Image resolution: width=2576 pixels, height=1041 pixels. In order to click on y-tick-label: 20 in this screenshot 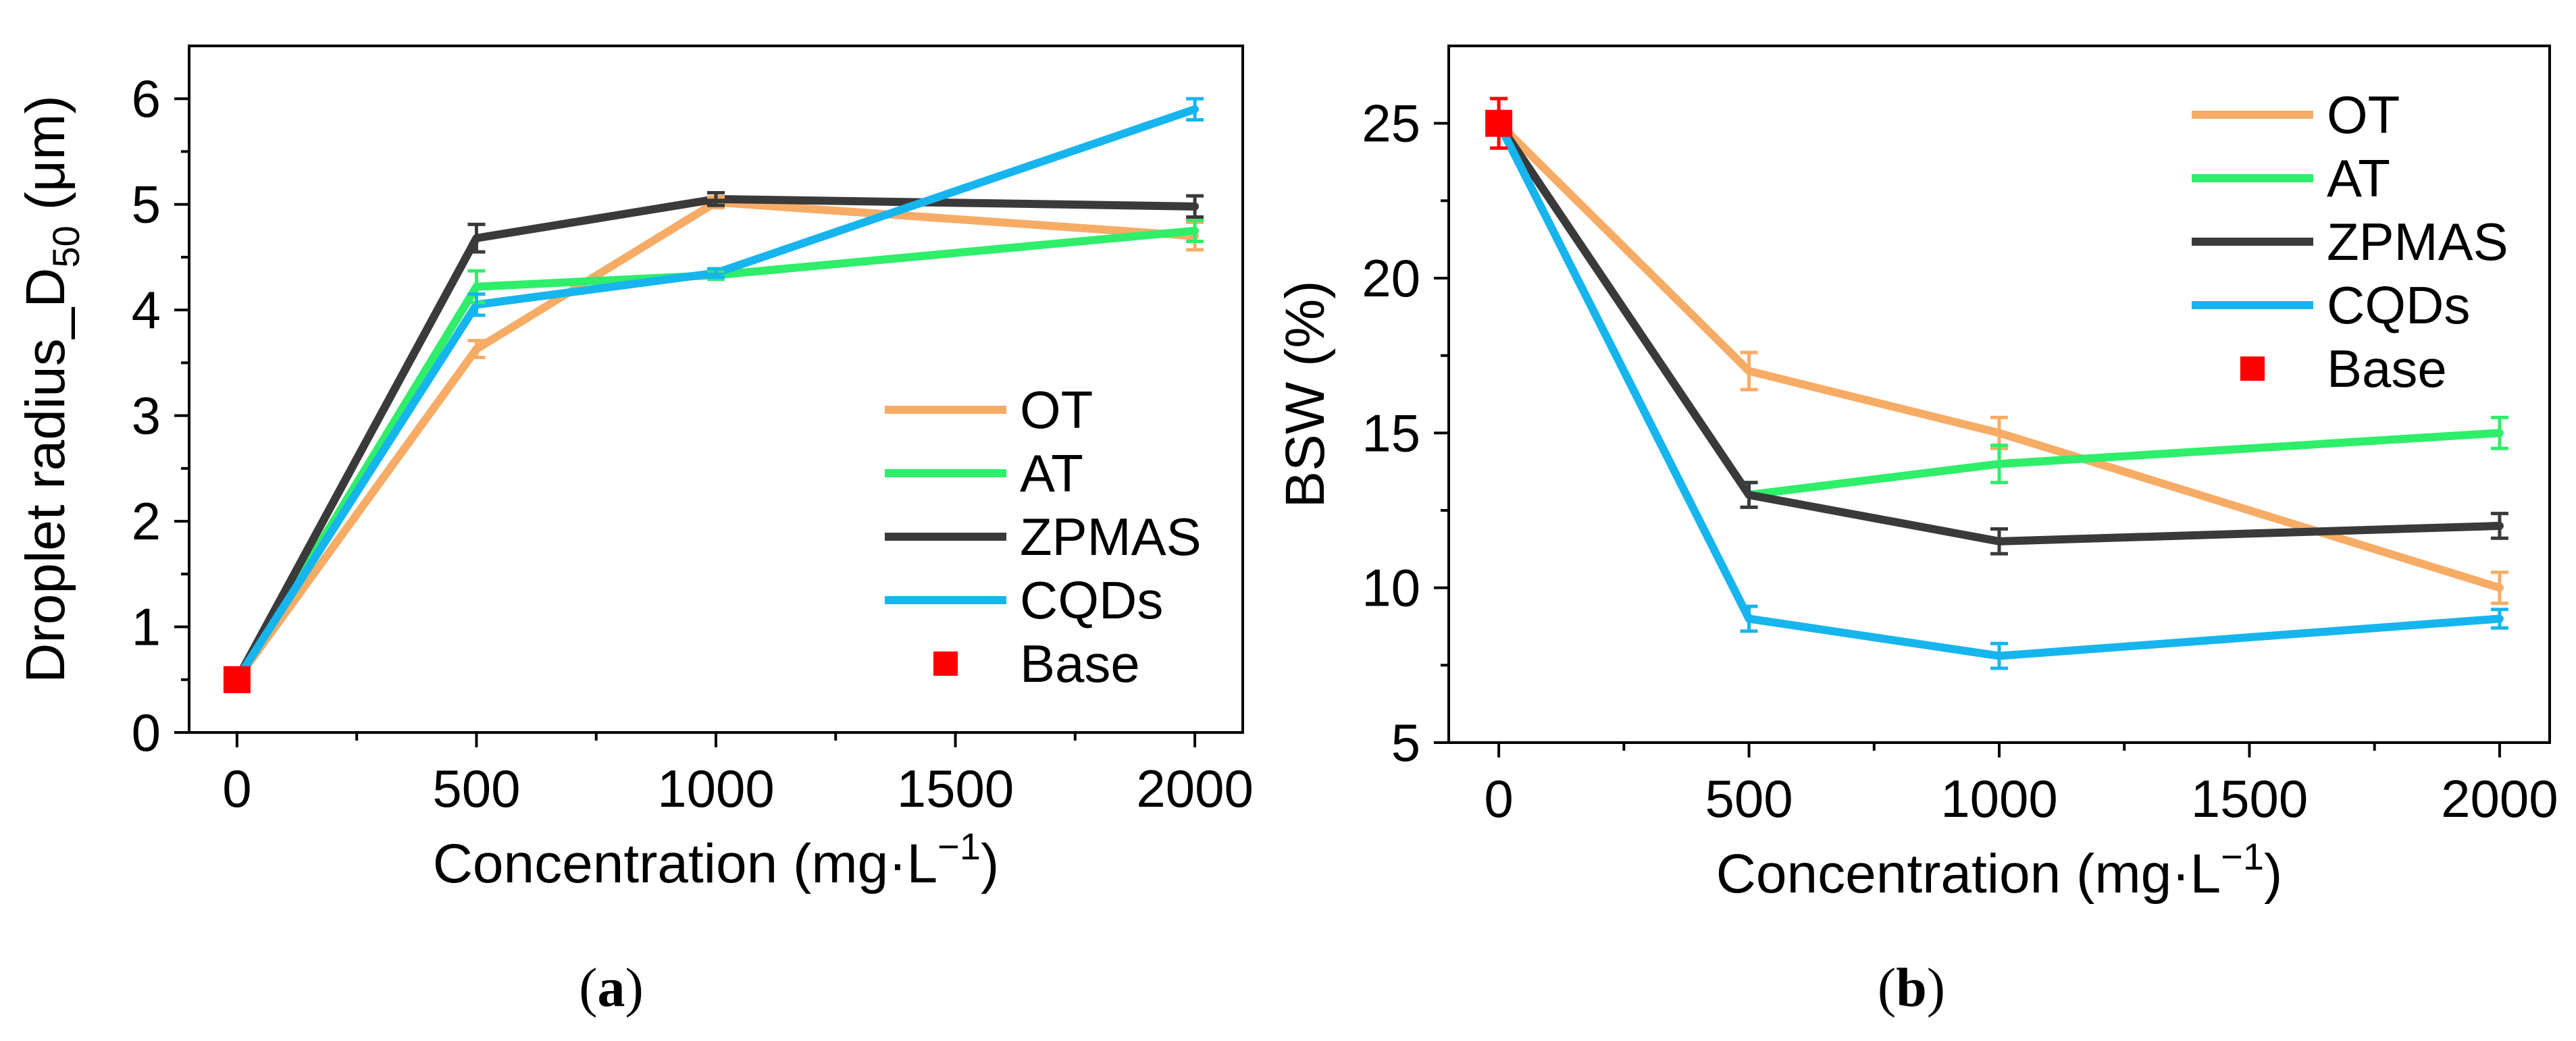, I will do `click(1391, 278)`.